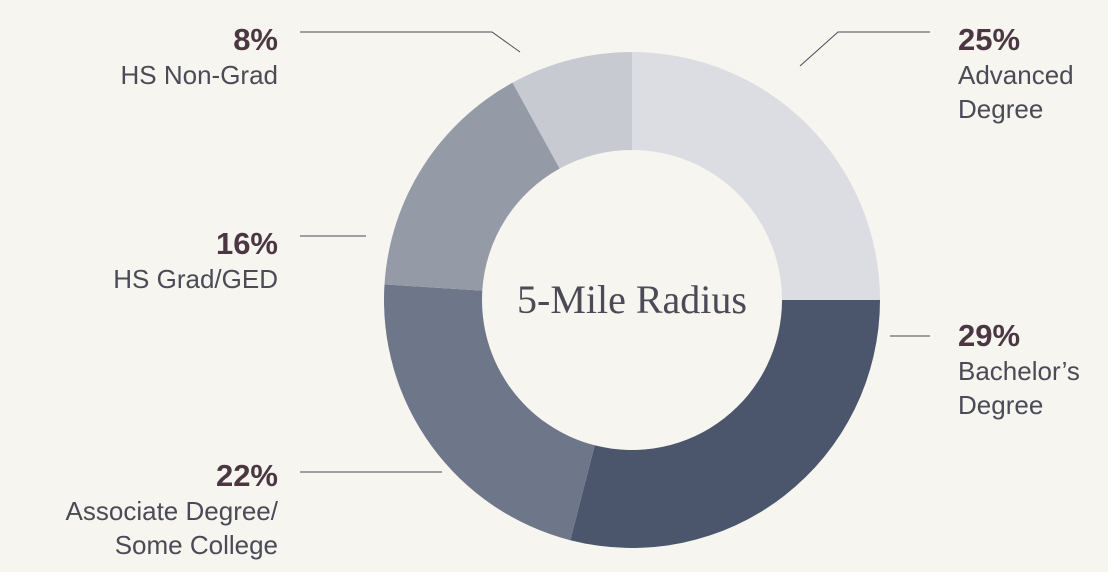 This screenshot has width=1108, height=572. I want to click on center-label: 5-Mile Radius, so click(632, 299).